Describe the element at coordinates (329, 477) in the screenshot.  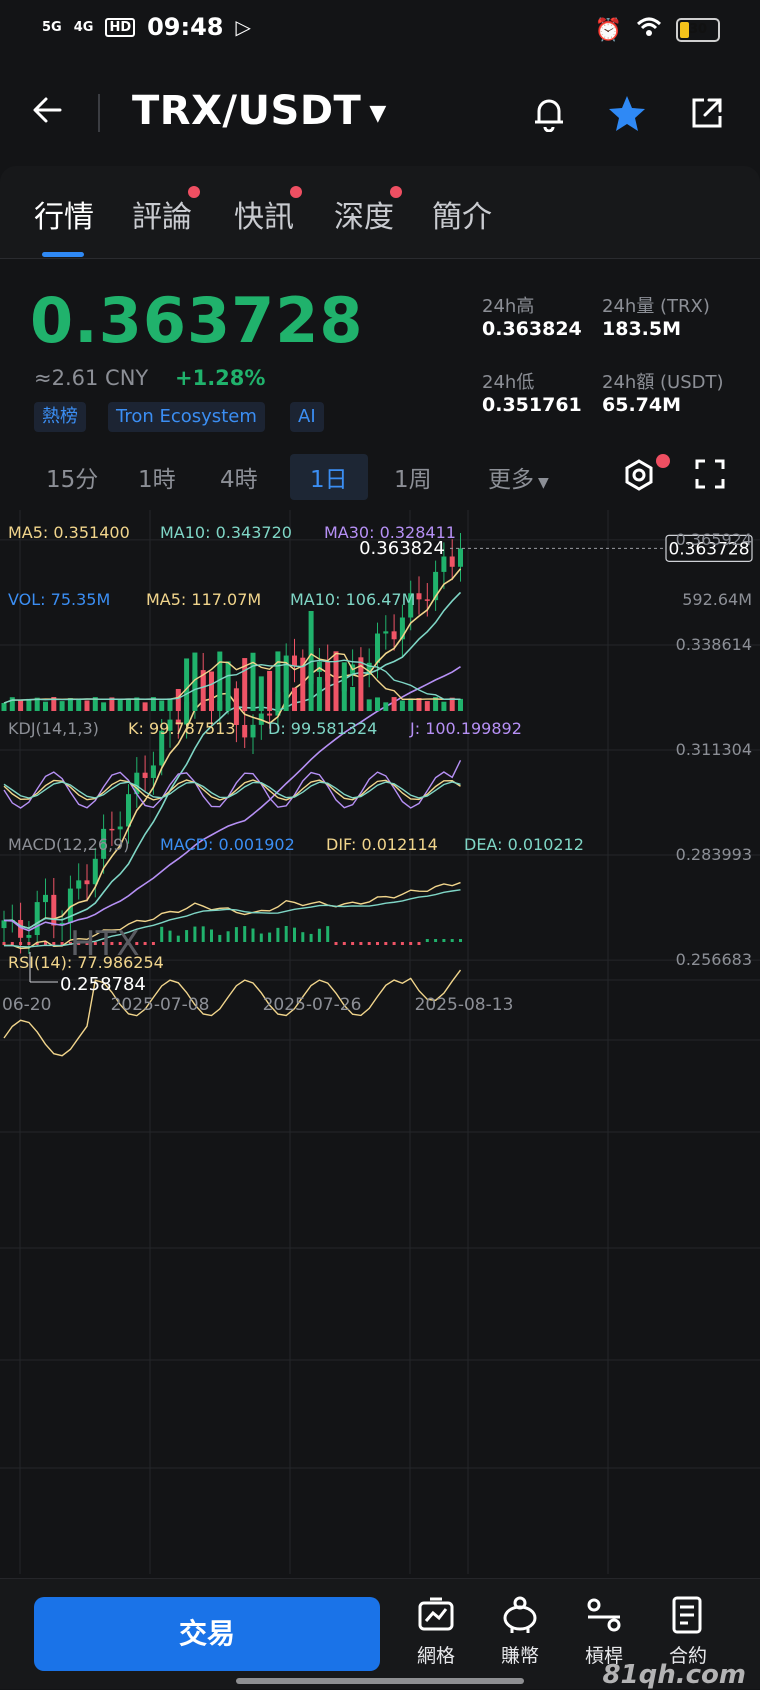
I see `tf-1d: 1日` at that location.